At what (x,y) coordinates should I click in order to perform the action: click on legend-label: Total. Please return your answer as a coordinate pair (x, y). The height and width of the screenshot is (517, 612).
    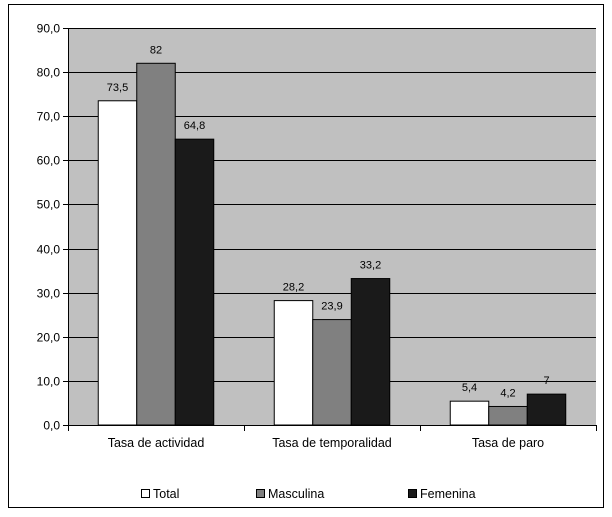
    Looking at the image, I should click on (166, 494).